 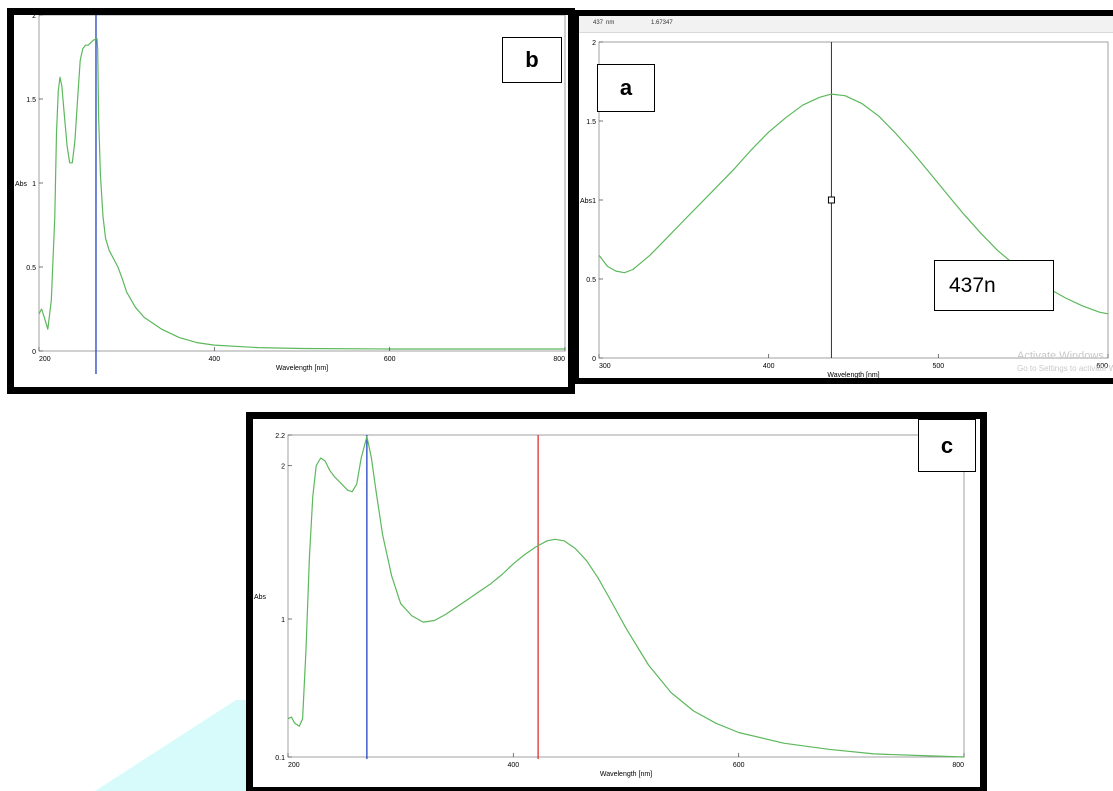 What do you see at coordinates (938, 366) in the screenshot?
I see `x-tick-label: 500` at bounding box center [938, 366].